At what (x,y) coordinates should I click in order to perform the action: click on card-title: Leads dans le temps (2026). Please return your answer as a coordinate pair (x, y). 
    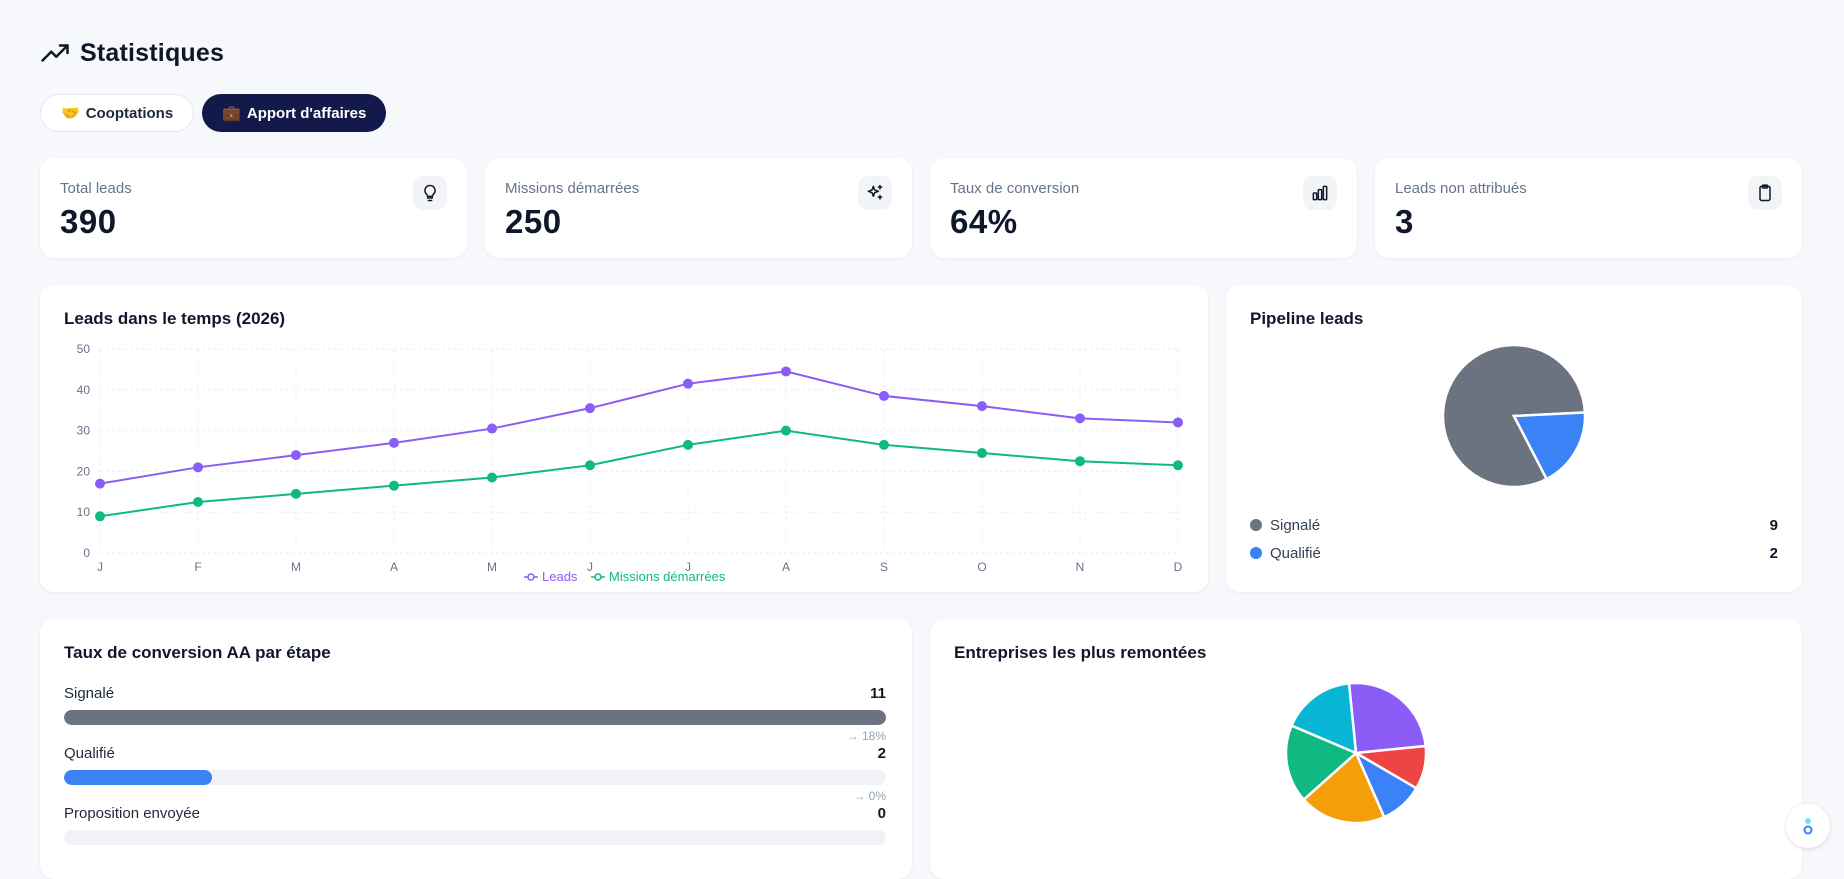
    Looking at the image, I should click on (175, 318).